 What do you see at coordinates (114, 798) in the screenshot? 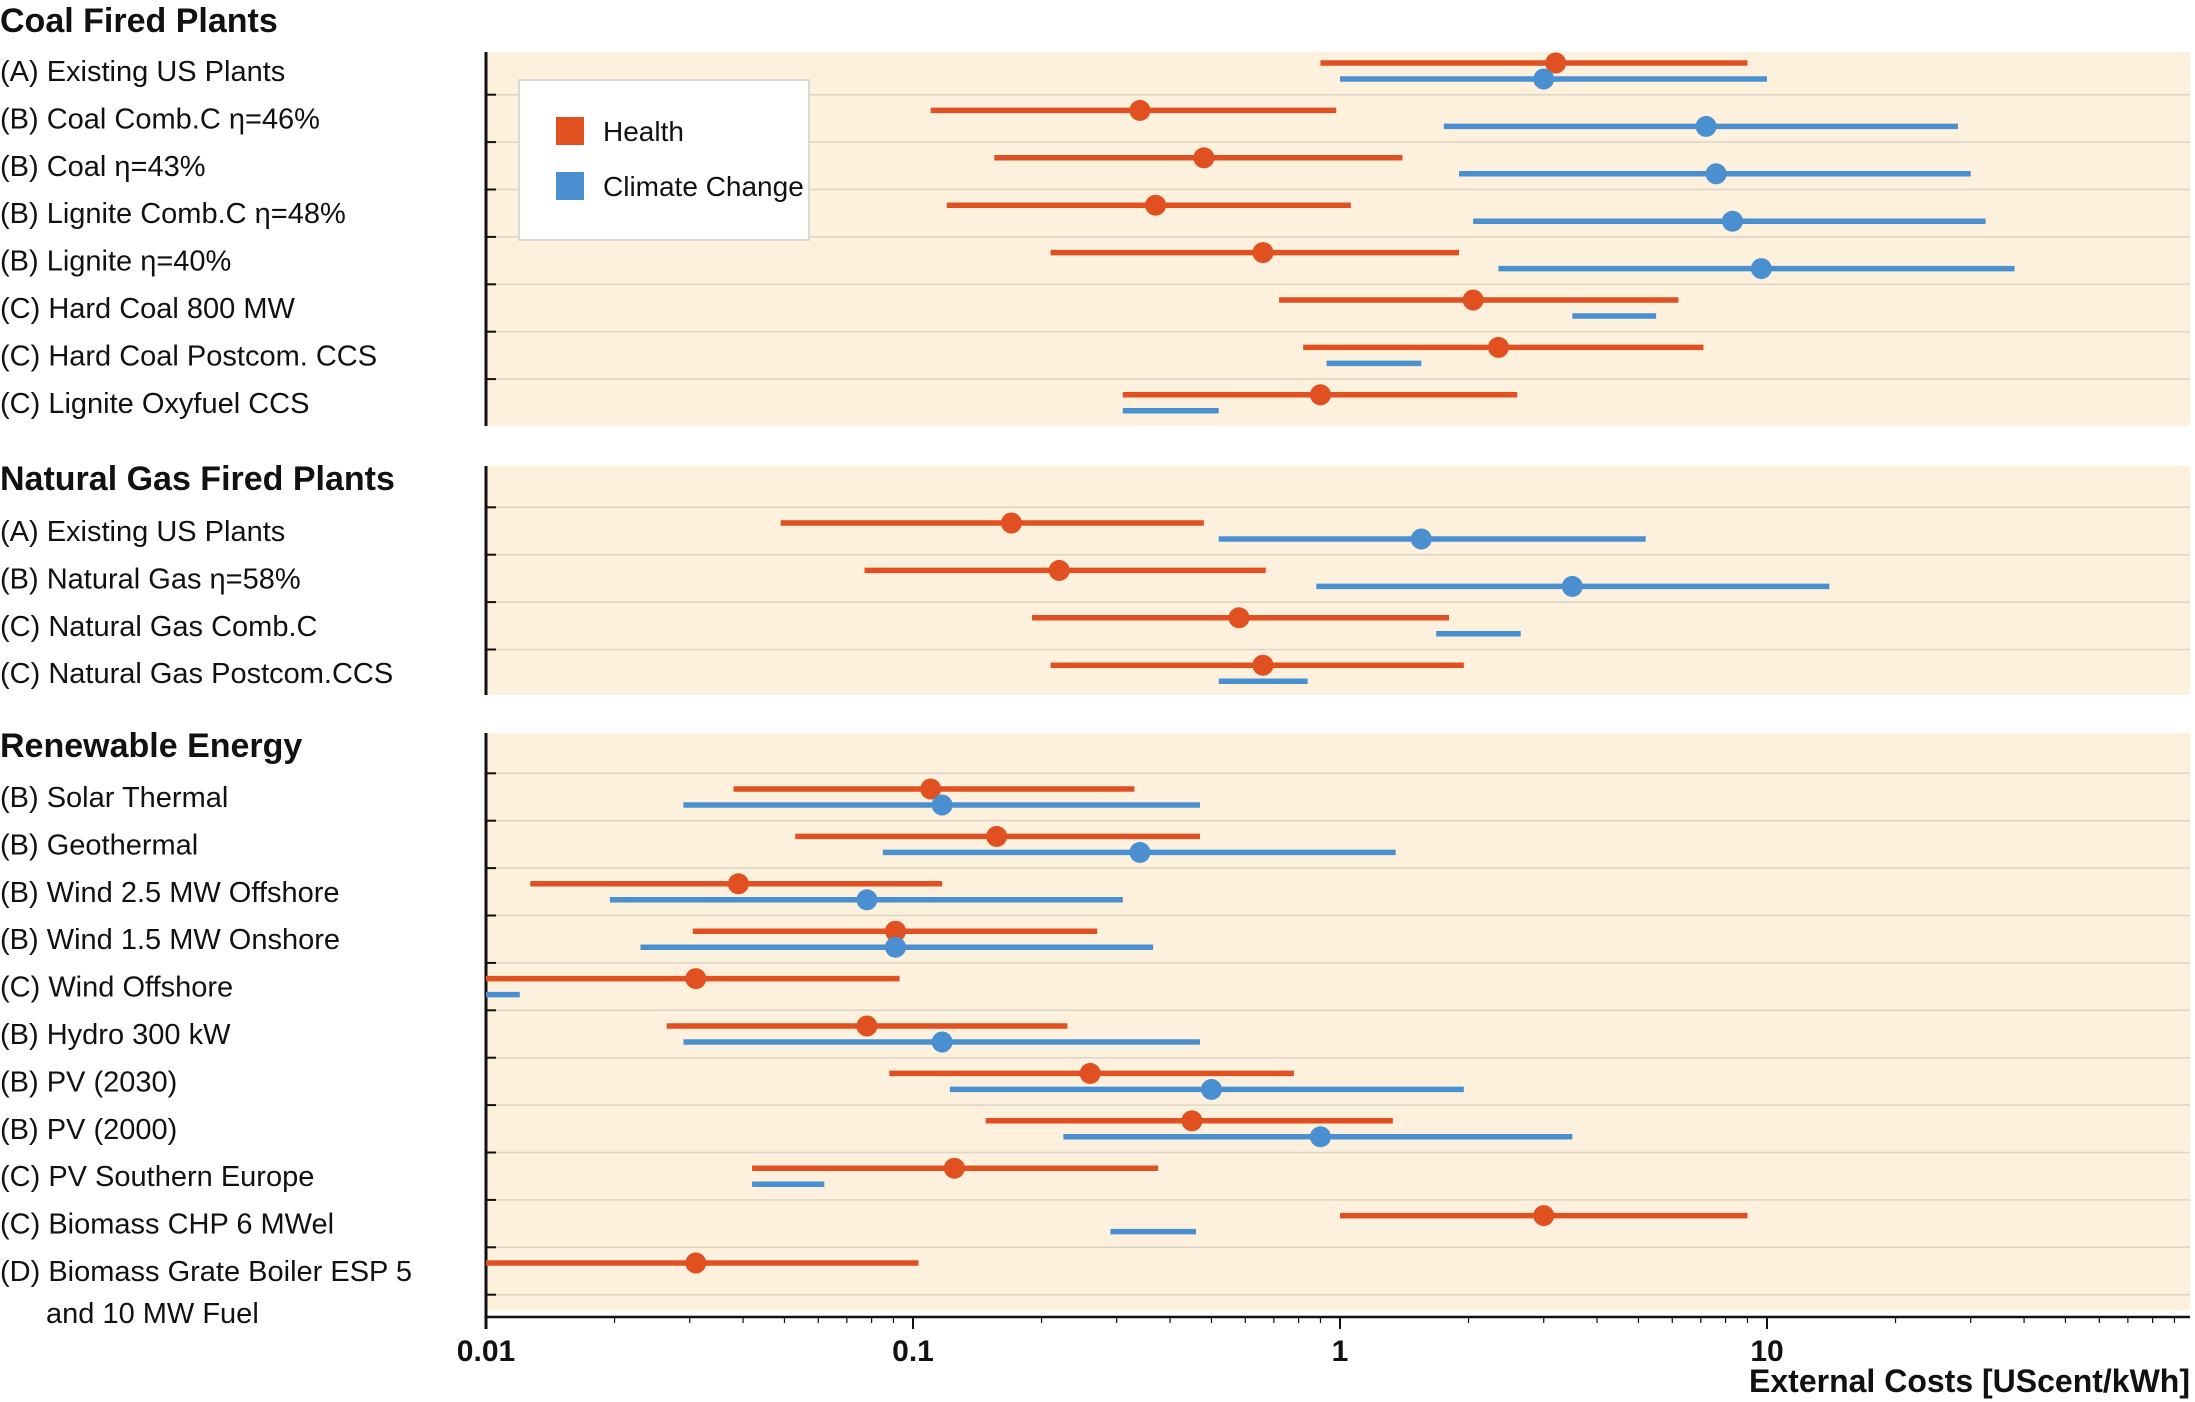
I see `row-label: (B) Solar Thermal` at bounding box center [114, 798].